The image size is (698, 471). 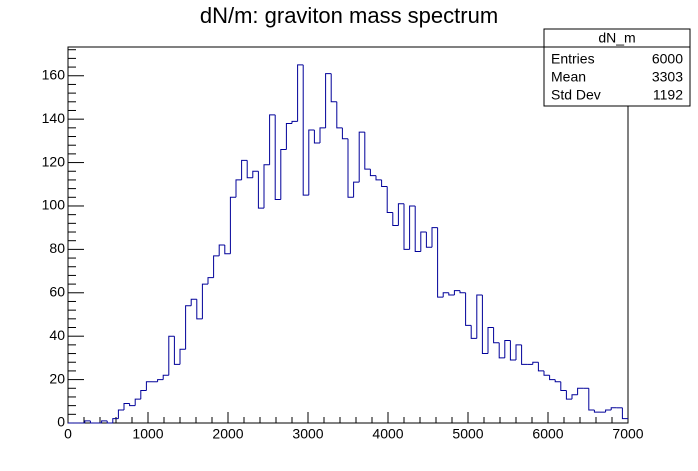 I want to click on y-tick-label: 160, so click(x=54, y=74).